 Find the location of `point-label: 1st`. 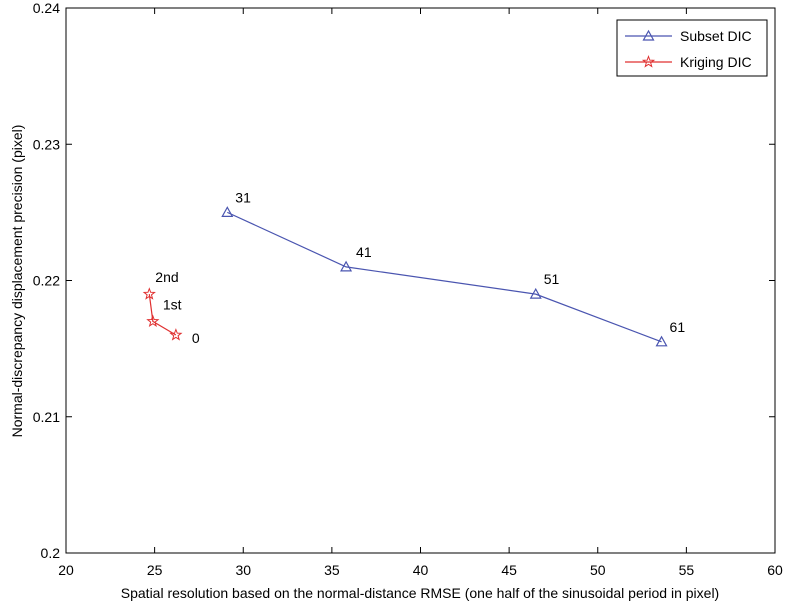

point-label: 1st is located at coordinates (172, 304).